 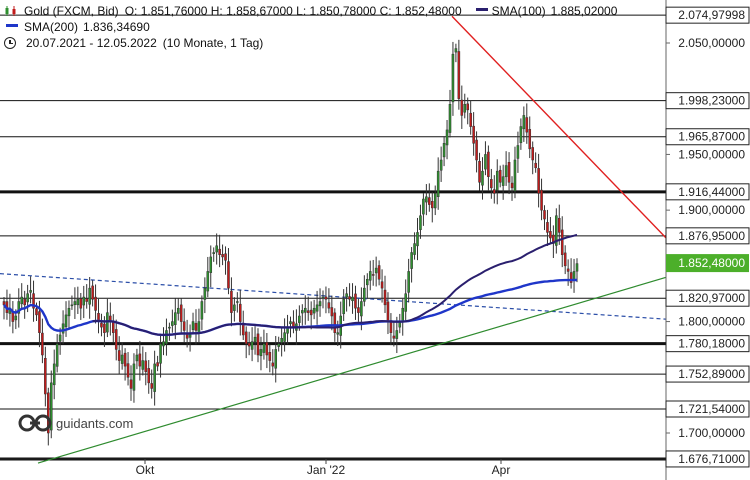 What do you see at coordinates (711, 154) in the screenshot?
I see `price-tick-label: 1.950,00000` at bounding box center [711, 154].